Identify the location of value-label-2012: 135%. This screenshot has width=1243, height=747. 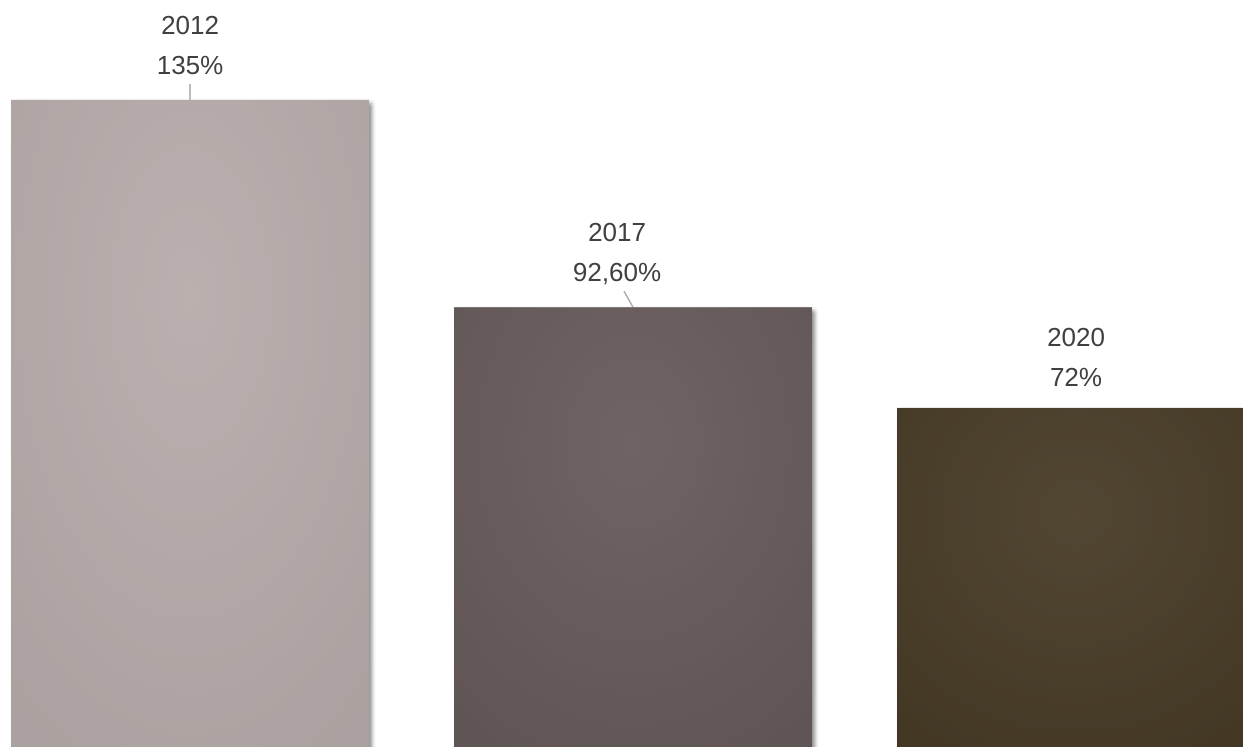
(190, 65).